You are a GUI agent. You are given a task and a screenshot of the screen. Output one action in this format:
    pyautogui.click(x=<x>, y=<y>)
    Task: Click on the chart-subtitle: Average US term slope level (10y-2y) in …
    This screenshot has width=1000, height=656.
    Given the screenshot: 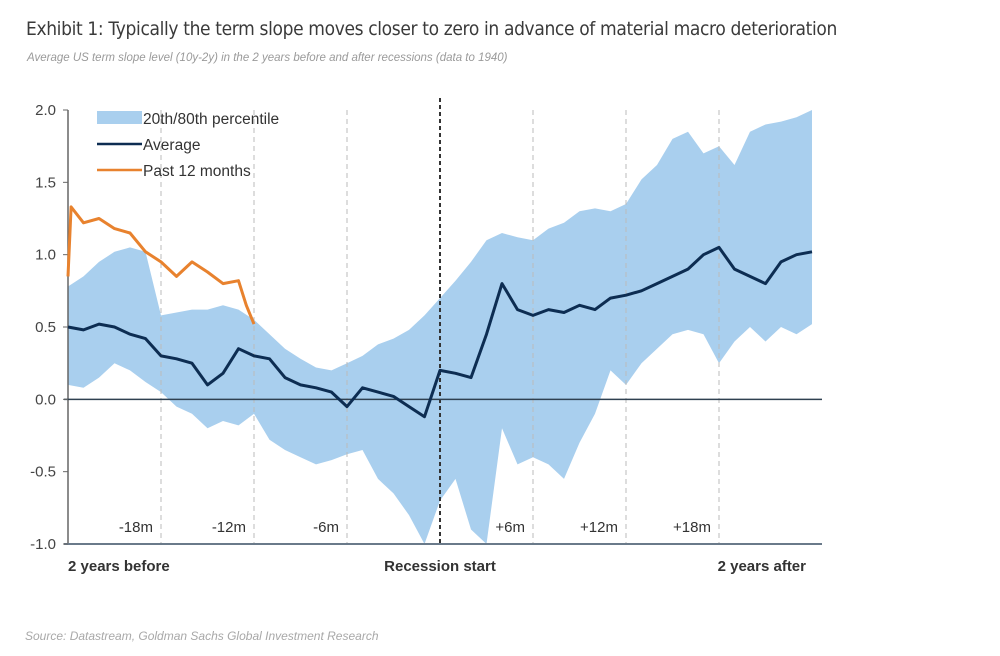 What is the action you would take?
    pyautogui.click(x=267, y=58)
    